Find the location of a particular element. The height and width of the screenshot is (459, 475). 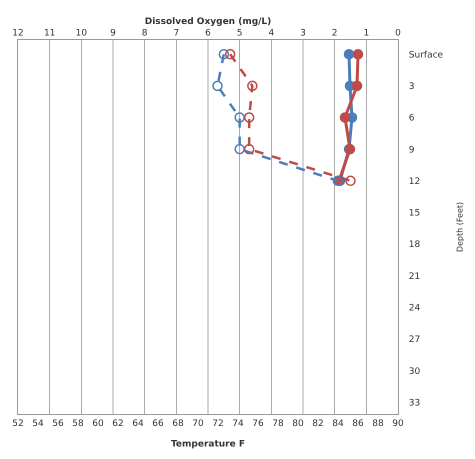

x-tick-label: 68 is located at coordinates (178, 423).